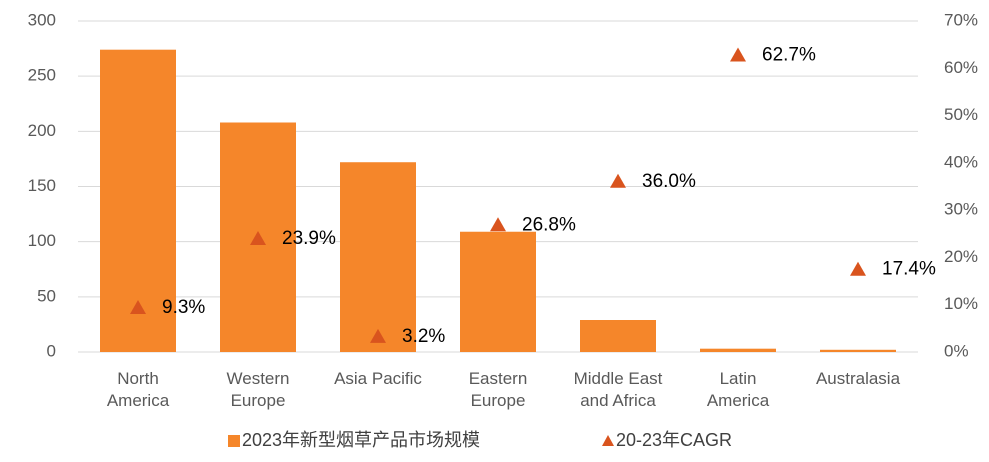 This screenshot has height=462, width=989. I want to click on y-tick-label: 50, so click(46, 295).